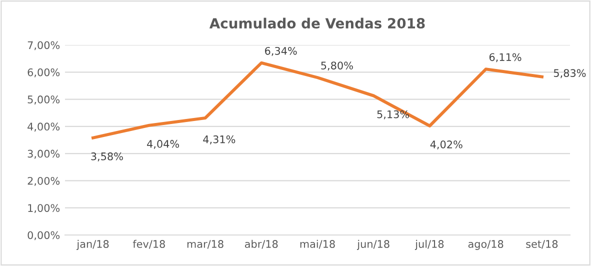 This screenshot has width=591, height=266. Describe the element at coordinates (429, 245) in the screenshot. I see `x-tick-label: jul/18` at that location.